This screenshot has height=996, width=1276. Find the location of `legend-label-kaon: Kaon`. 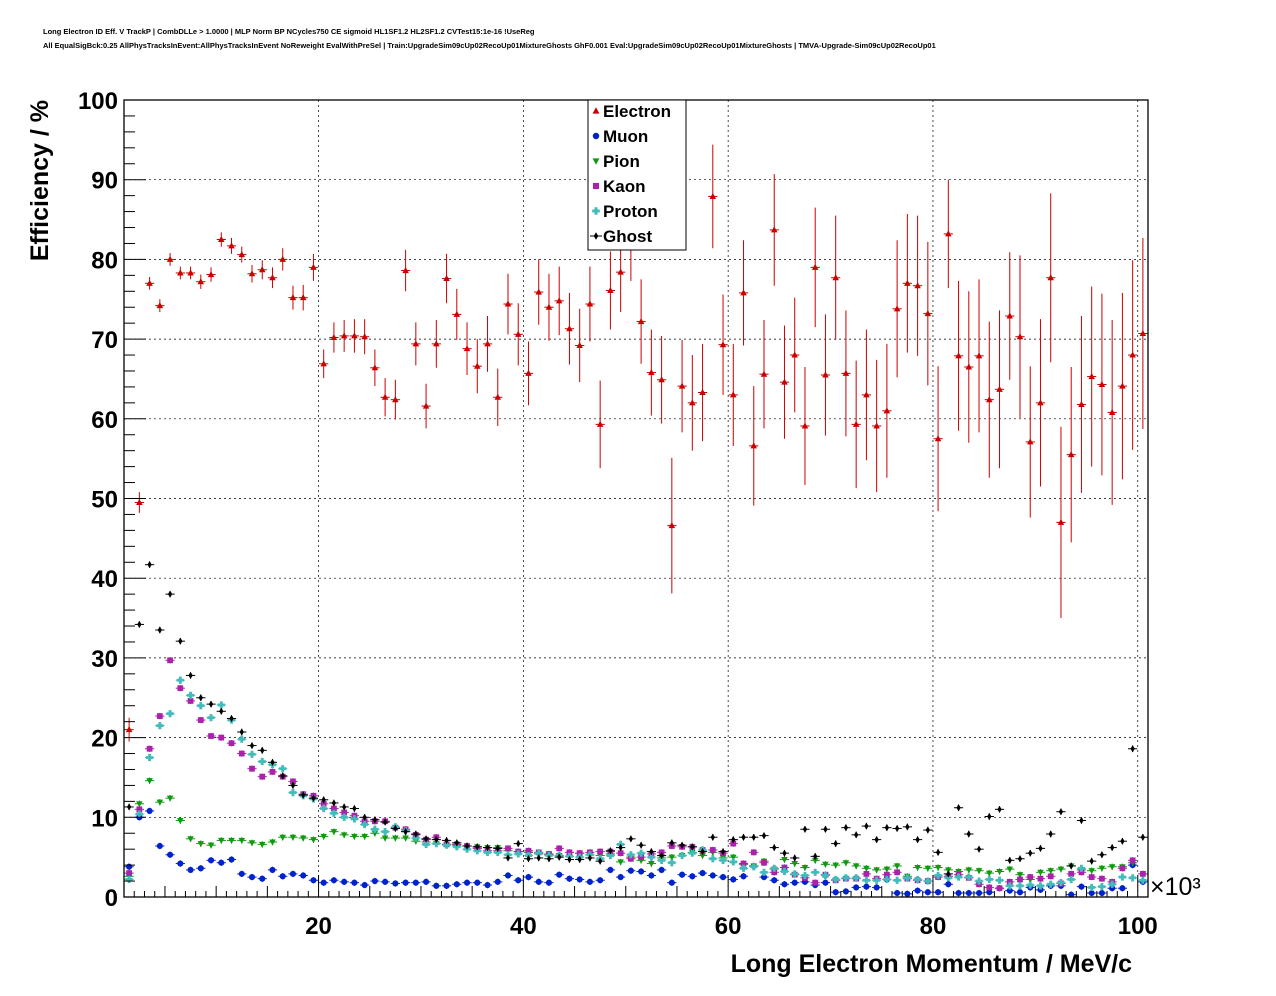

legend-label-kaon: Kaon is located at coordinates (624, 186).